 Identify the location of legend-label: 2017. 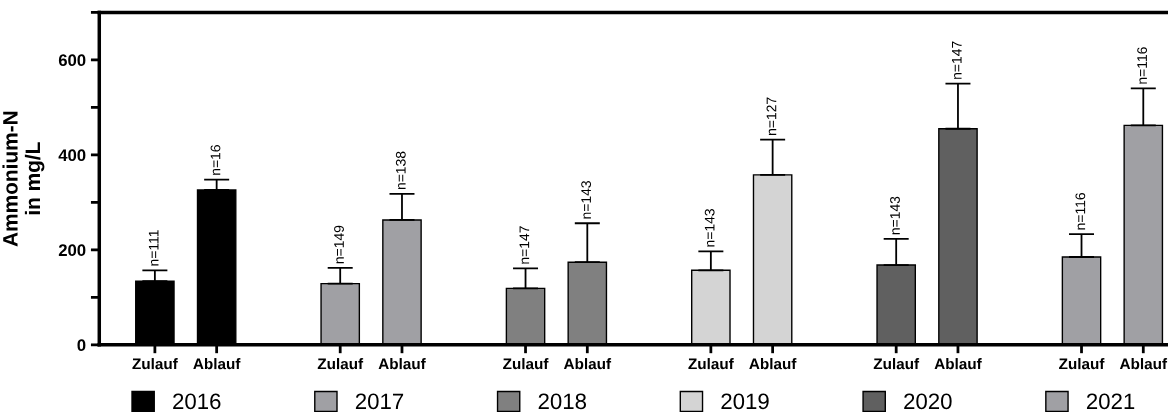
(379, 401).